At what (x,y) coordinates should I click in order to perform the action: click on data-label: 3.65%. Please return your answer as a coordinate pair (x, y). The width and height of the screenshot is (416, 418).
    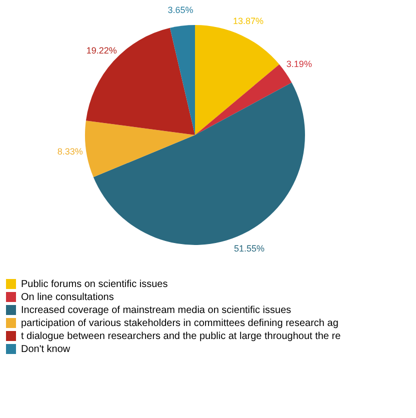
    Looking at the image, I should click on (181, 9).